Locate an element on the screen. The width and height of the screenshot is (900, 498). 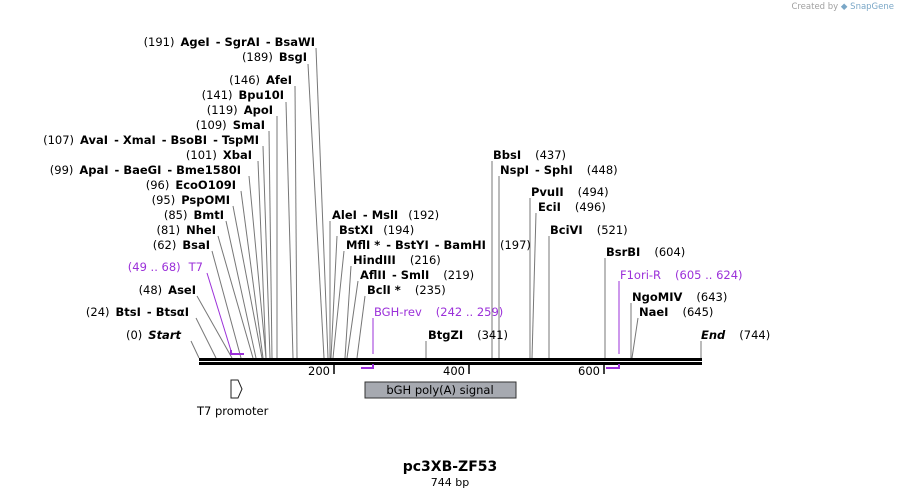
primer-mark-t7 is located at coordinates (237, 352).